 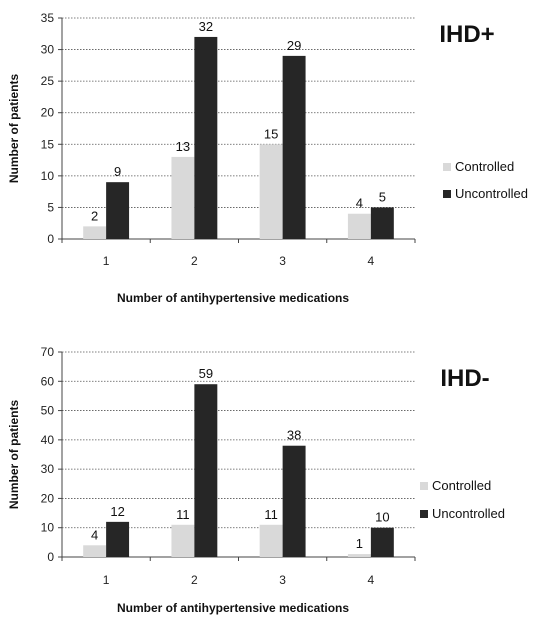 What do you see at coordinates (48, 81) in the screenshot?
I see `y-tick-label: 25` at bounding box center [48, 81].